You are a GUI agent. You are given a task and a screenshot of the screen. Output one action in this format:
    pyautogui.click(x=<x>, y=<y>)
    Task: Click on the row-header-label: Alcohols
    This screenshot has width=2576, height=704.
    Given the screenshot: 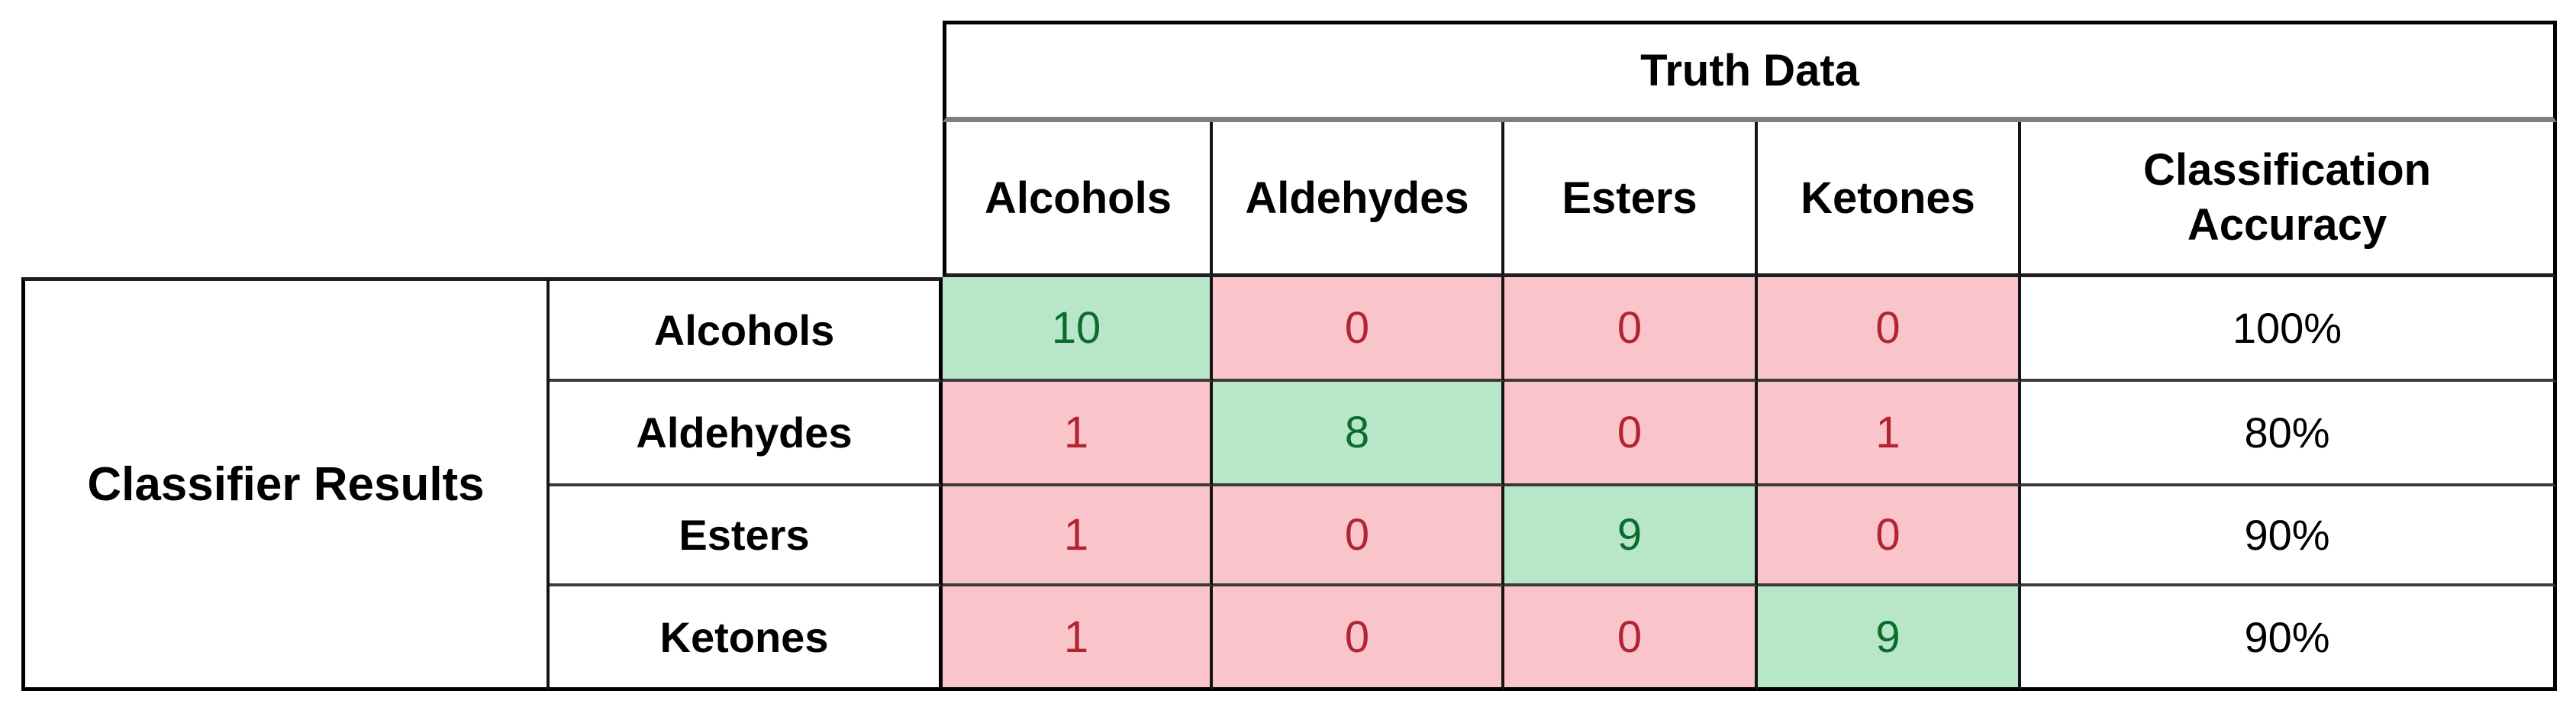 What is the action you would take?
    pyautogui.click(x=744, y=329)
    